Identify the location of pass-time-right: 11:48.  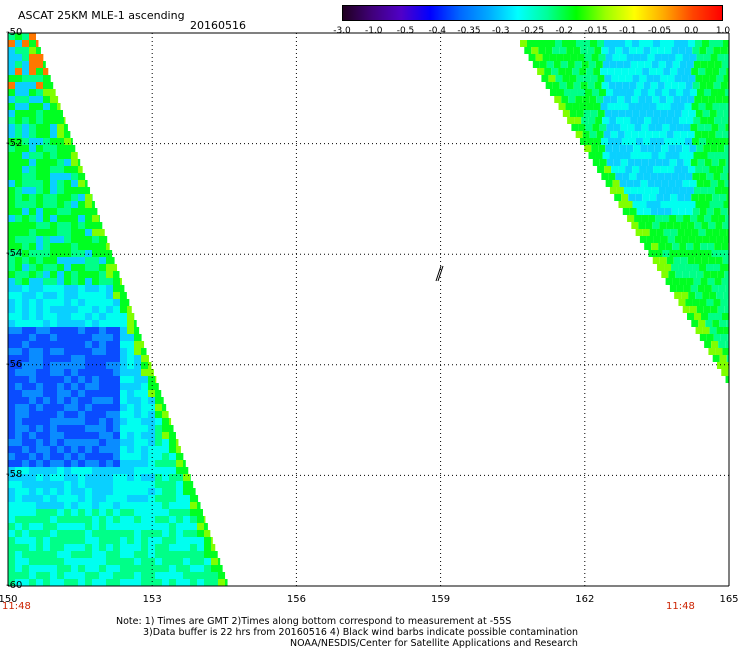
(680, 606).